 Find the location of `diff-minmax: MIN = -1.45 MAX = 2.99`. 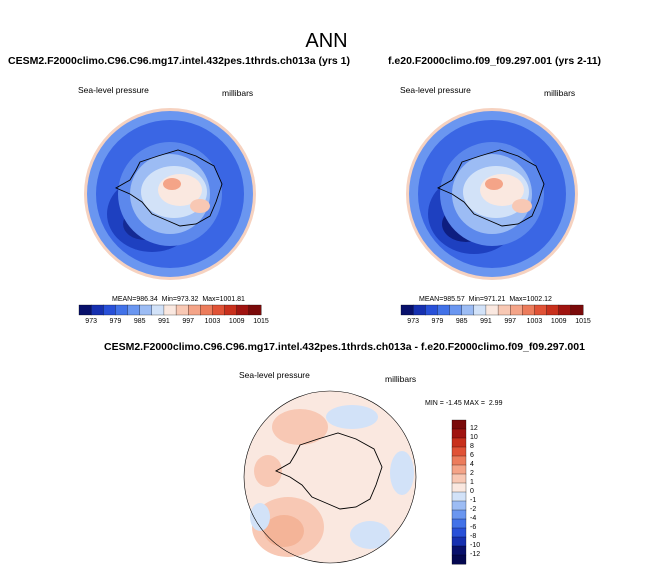

diff-minmax: MIN = -1.45 MAX = 2.99 is located at coordinates (463, 403).